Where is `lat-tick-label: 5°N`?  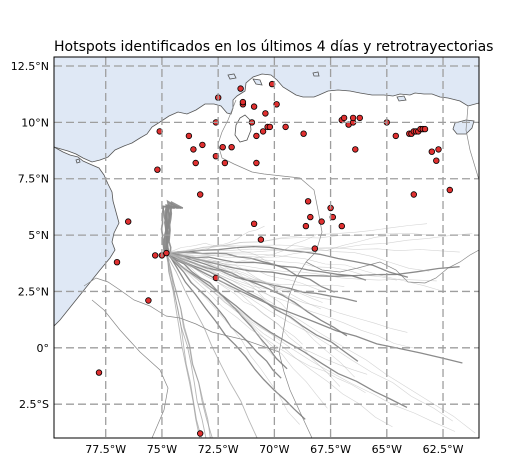
lat-tick-label: 5°N is located at coordinates (38, 235).